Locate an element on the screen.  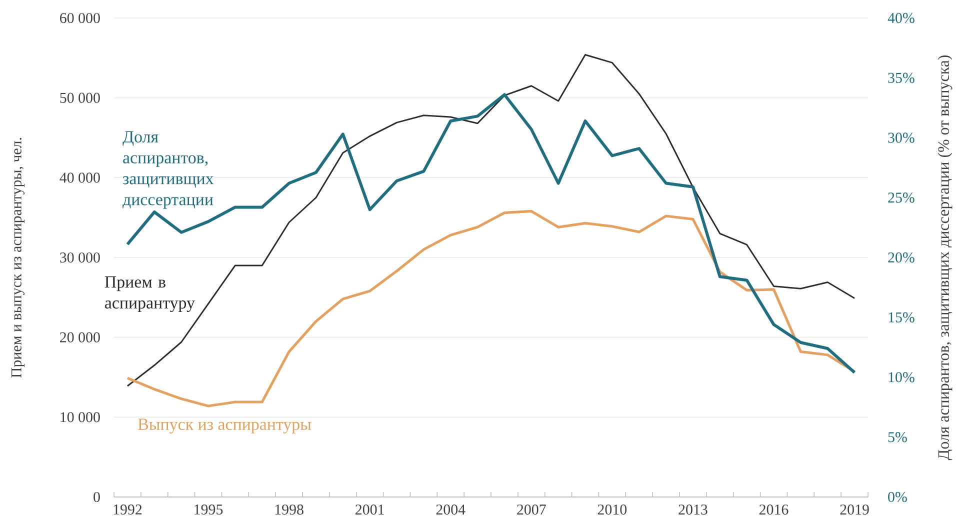
y2-tick-label: 5% is located at coordinates (897, 437).